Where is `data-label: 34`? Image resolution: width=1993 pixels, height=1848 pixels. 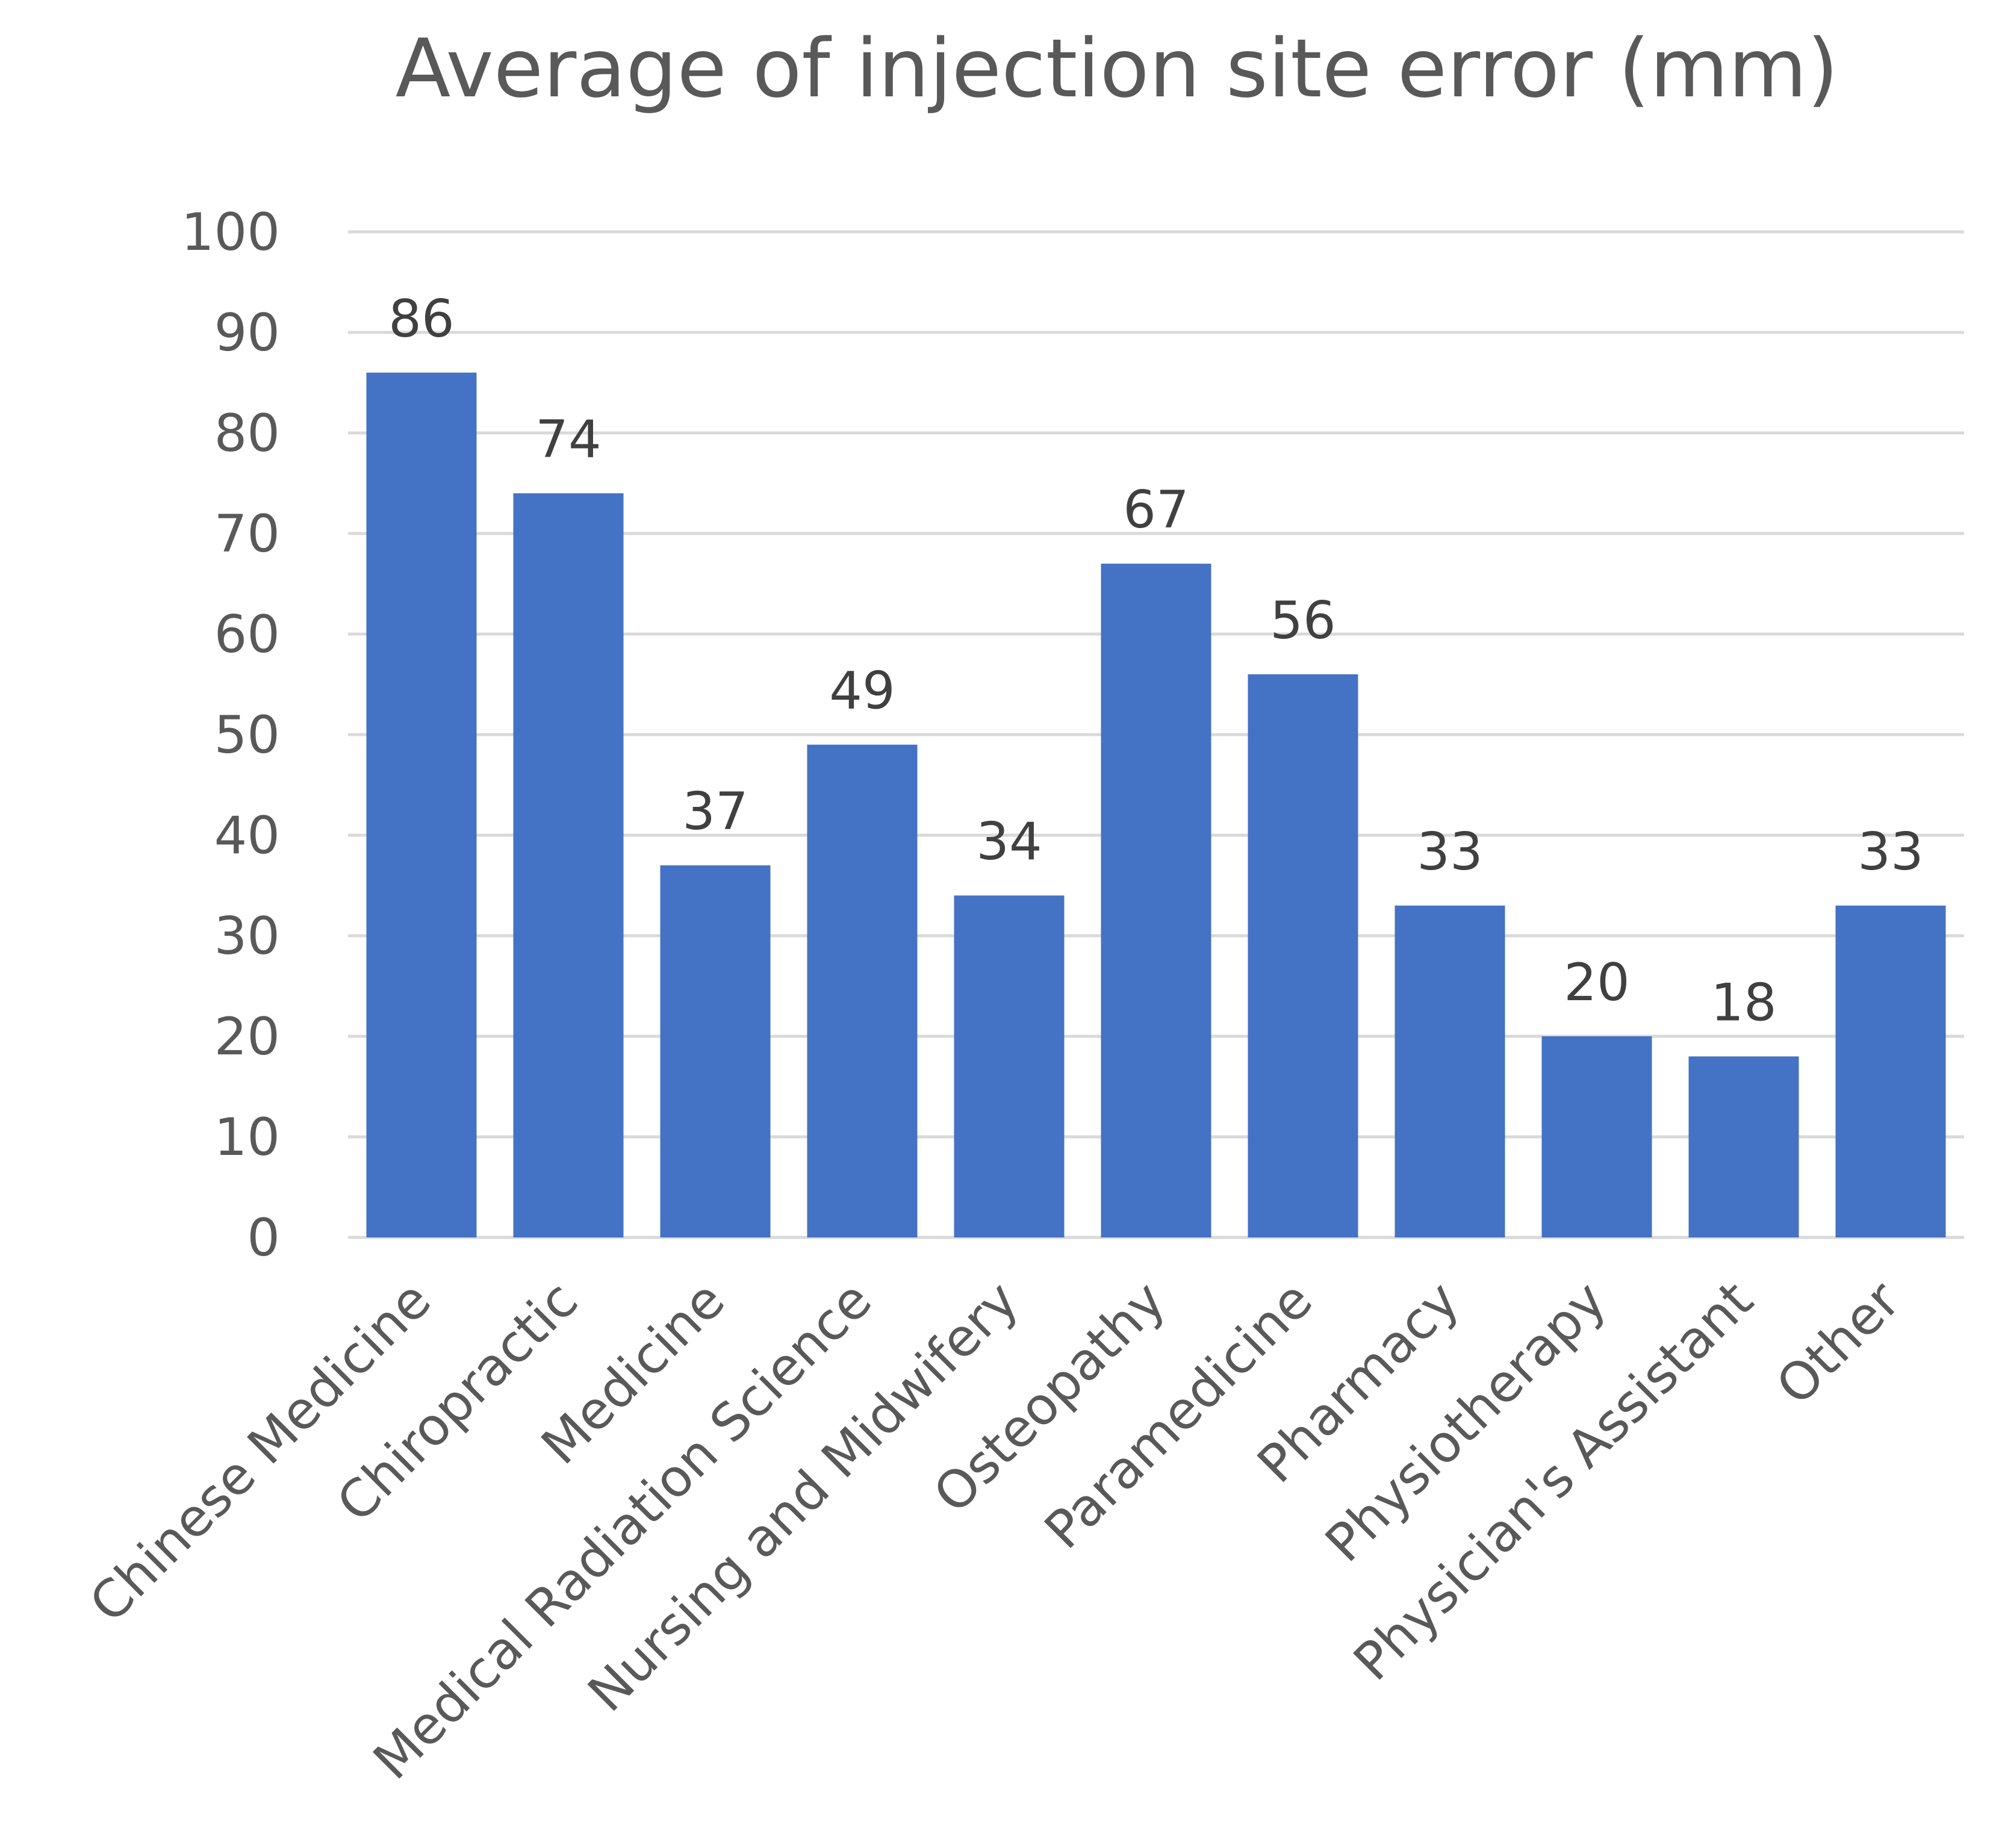
data-label: 34 is located at coordinates (1009, 842).